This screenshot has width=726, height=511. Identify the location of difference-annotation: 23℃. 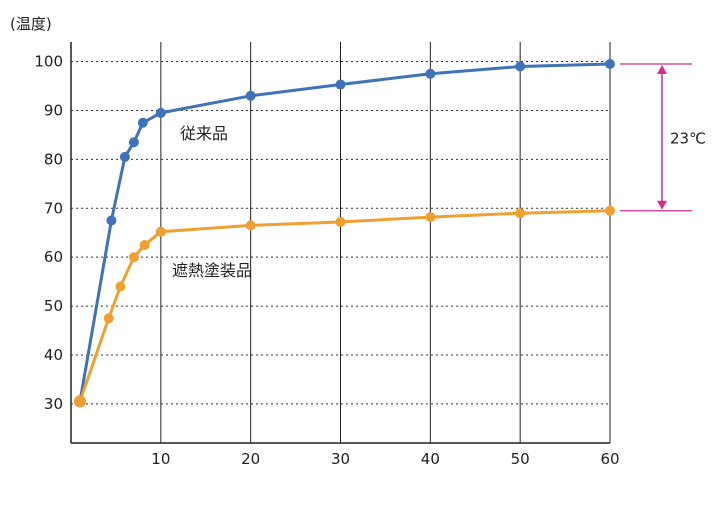
(671, 137).